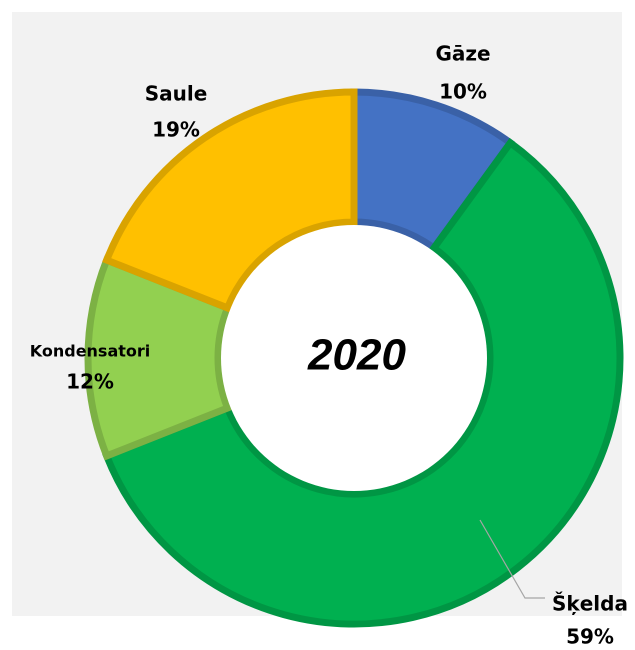 The height and width of the screenshot is (650, 635). What do you see at coordinates (90, 351) in the screenshot?
I see `category-label: Kondensatori` at bounding box center [90, 351].